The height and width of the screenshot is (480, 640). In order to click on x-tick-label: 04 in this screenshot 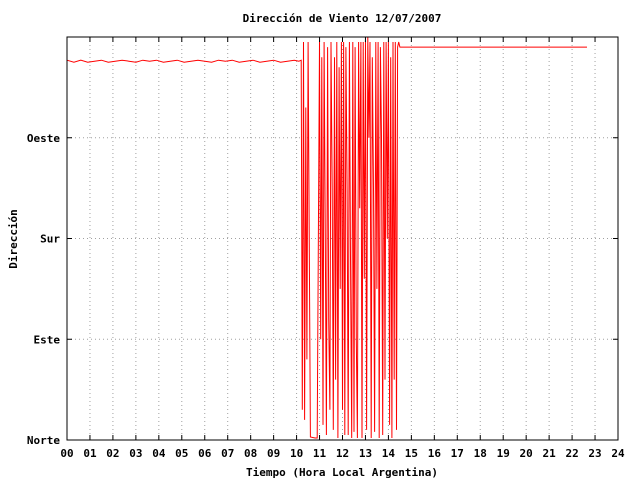, I will do `click(159, 453)`.